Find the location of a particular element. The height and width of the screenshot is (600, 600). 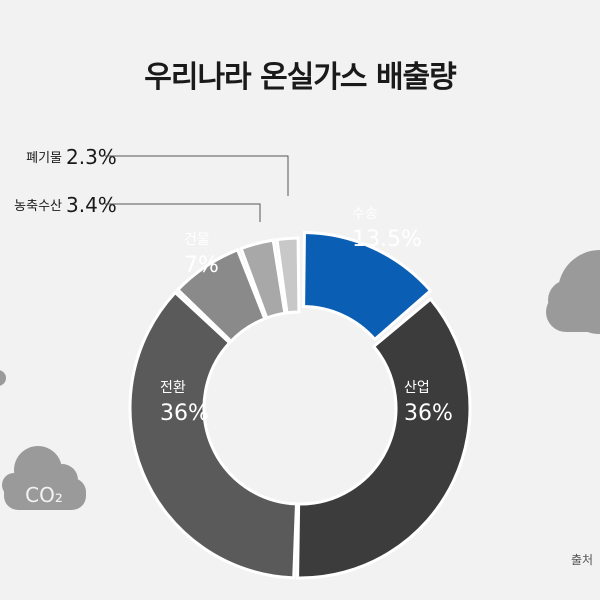

slice-value-transport: 13.5% is located at coordinates (387, 239).